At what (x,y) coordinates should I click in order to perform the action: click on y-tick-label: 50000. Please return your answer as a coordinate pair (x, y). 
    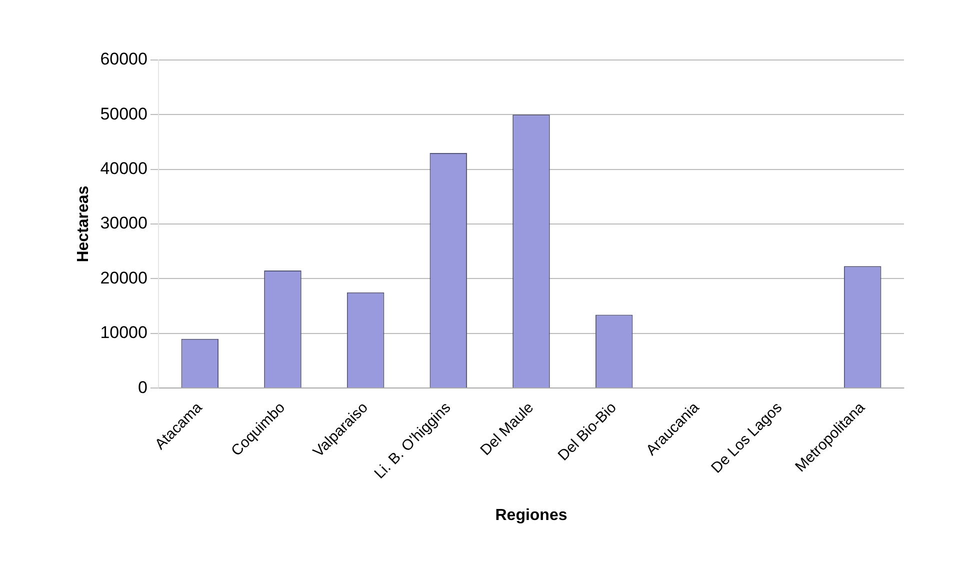
    Looking at the image, I should click on (124, 114).